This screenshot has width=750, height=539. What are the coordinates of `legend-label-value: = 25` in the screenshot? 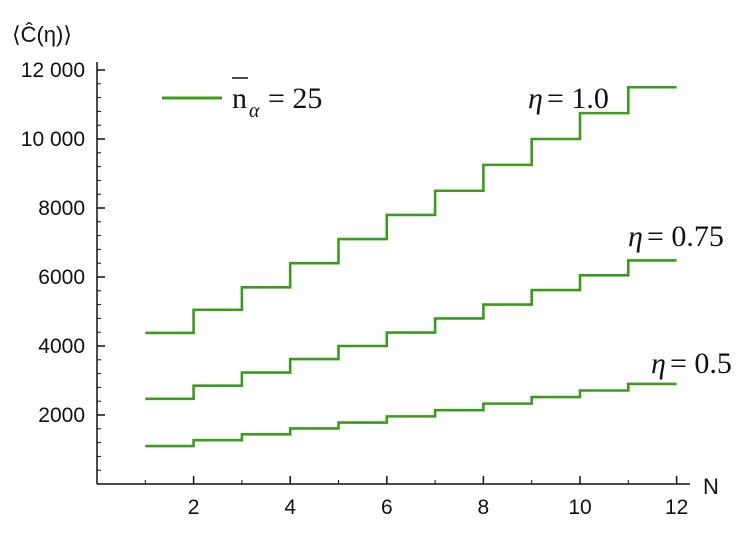 It's located at (295, 98).